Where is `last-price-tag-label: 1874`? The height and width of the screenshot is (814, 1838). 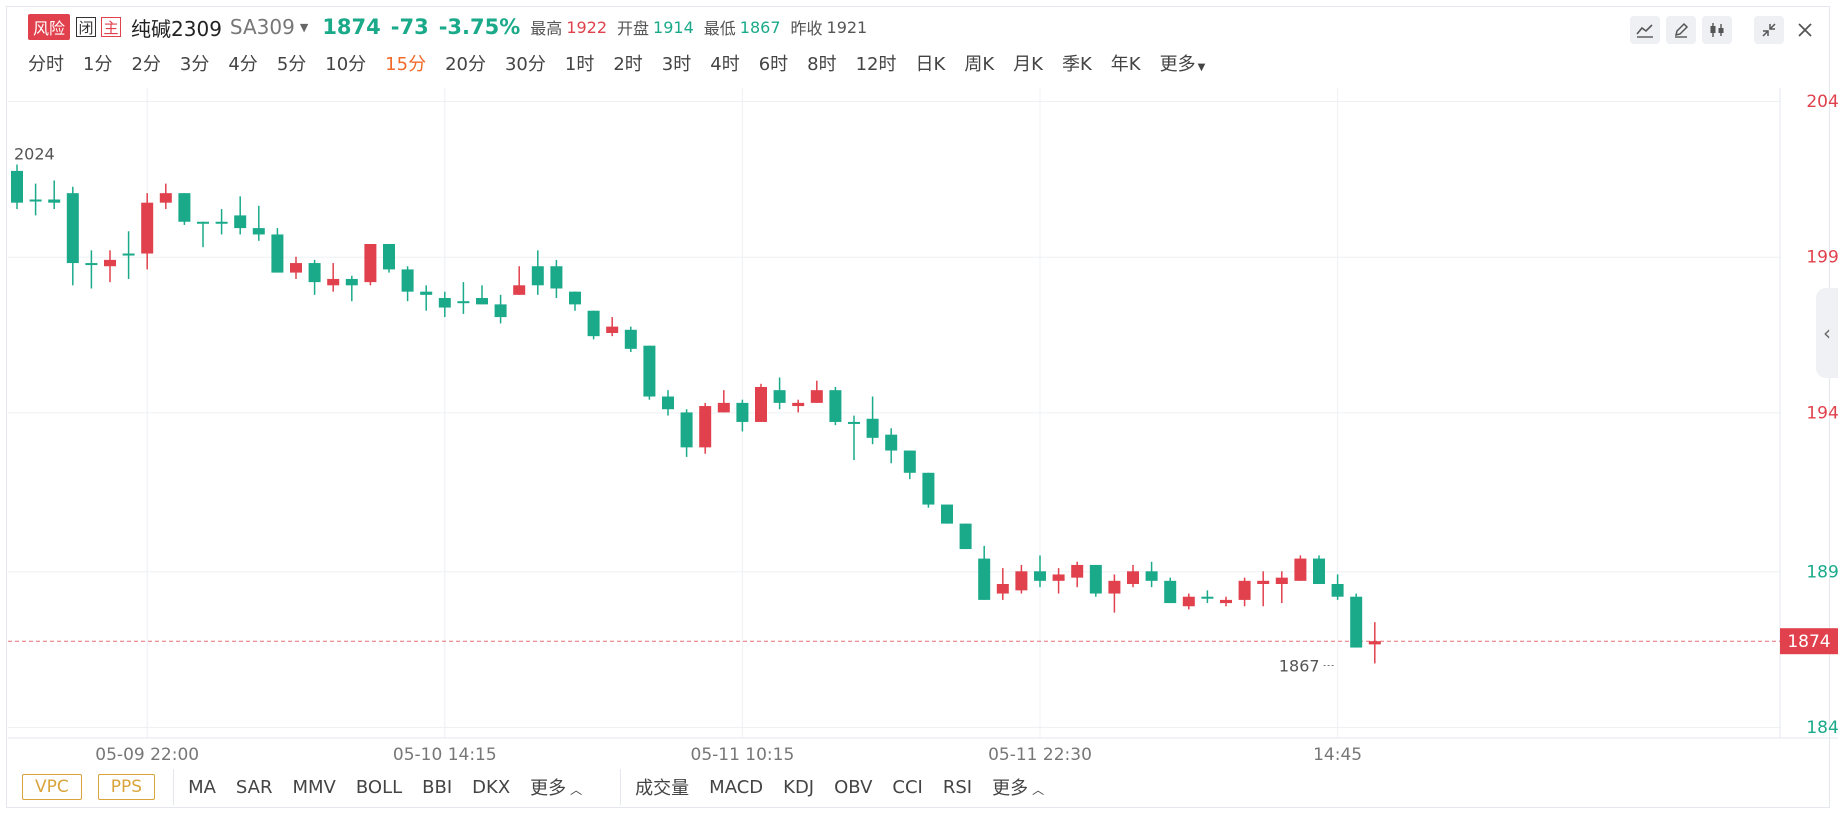 last-price-tag-label: 1874 is located at coordinates (1808, 642).